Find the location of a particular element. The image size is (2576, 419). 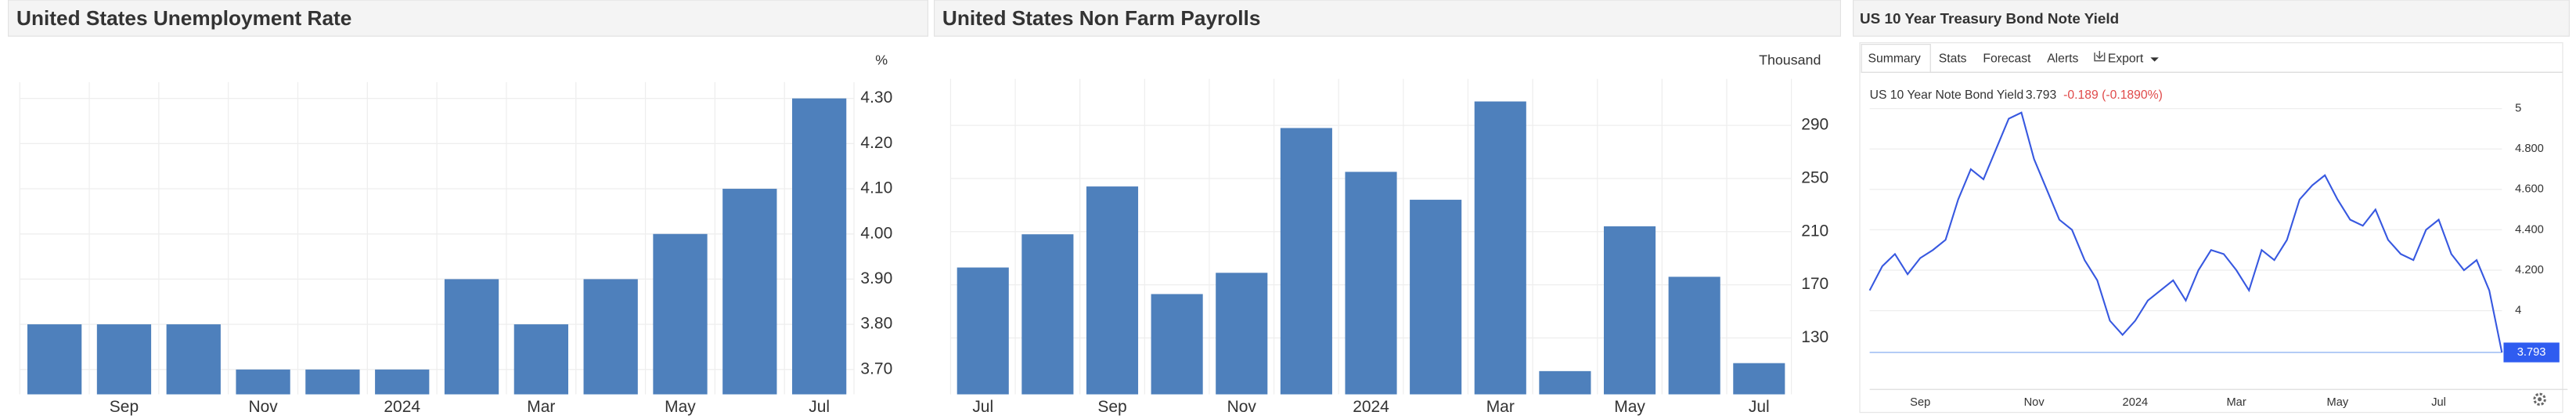

last-value: 3.793 is located at coordinates (2041, 95).